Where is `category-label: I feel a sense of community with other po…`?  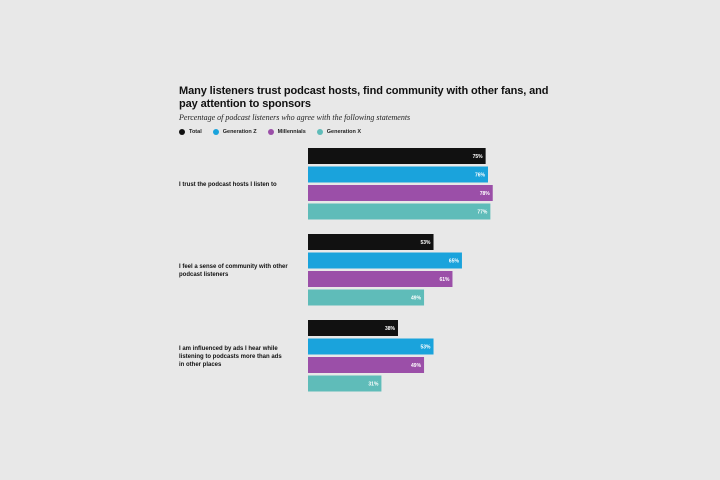 category-label: I feel a sense of community with other po… is located at coordinates (233, 271).